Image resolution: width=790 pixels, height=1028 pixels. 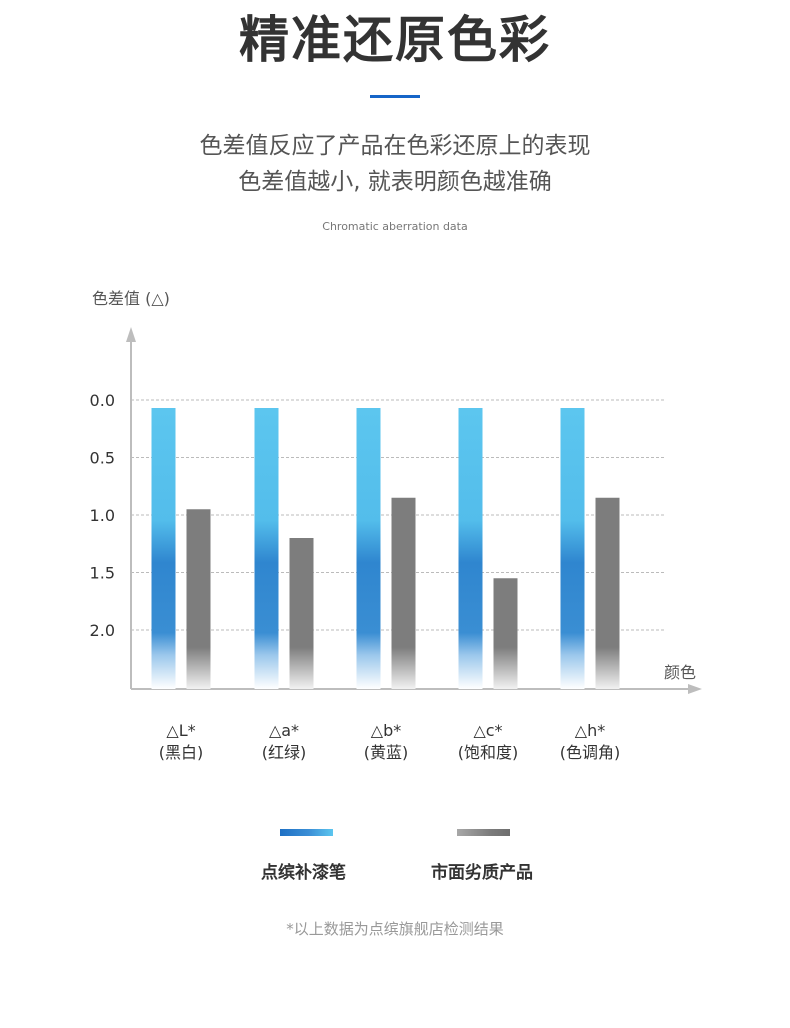 I want to click on x-category-label: △h*, so click(x=590, y=730).